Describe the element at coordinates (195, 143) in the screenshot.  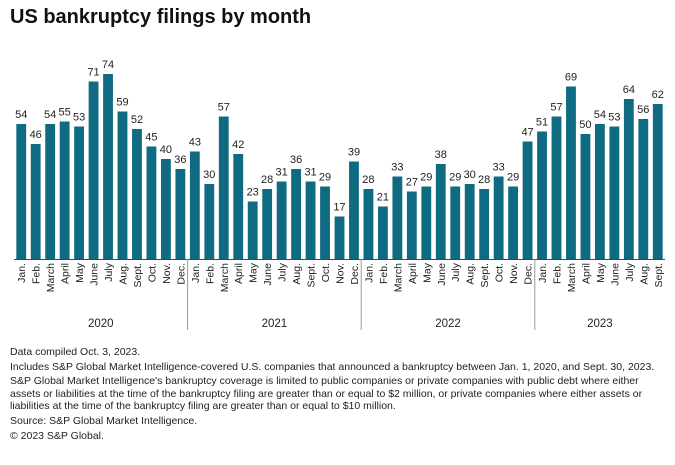
I see `bar-value-label: 43` at that location.